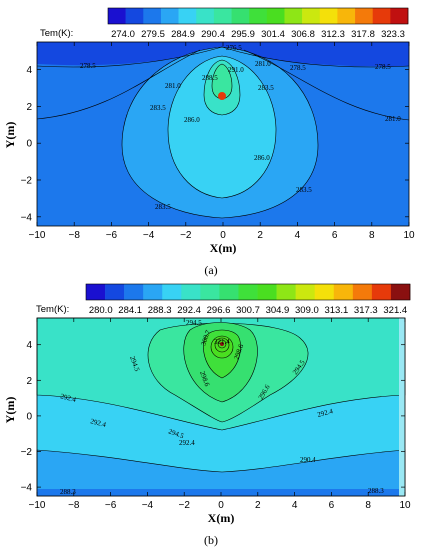  What do you see at coordinates (333, 34) in the screenshot?
I see `colorbar-tick-label: 312.3` at bounding box center [333, 34].